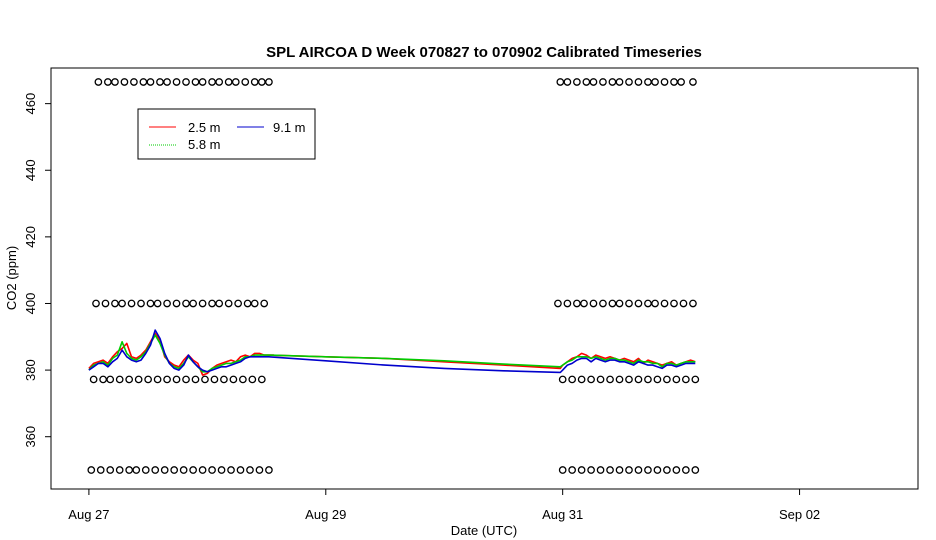 Image resolution: width=936 pixels, height=540 pixels. Describe the element at coordinates (30, 170) in the screenshot. I see `y-tick-label: 440` at that location.